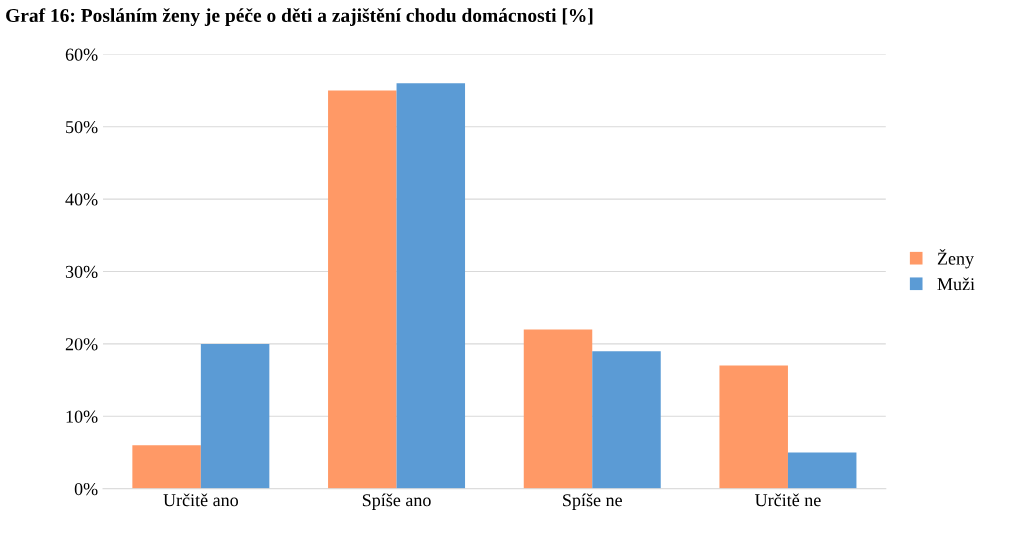 This screenshot has width=1030, height=543. I want to click on y-tick-label: 40%, so click(81, 199).